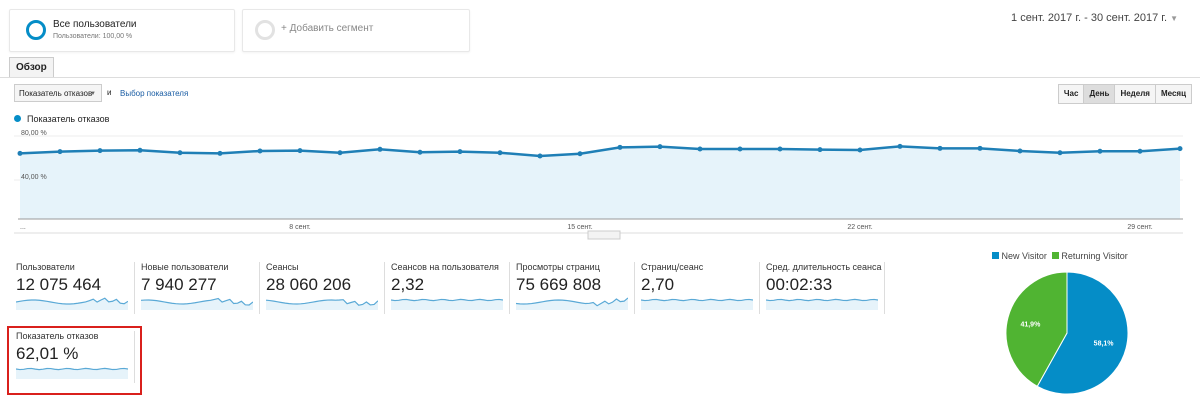  Describe the element at coordinates (1060, 256) in the screenshot. I see `pie-legend: New Visitor Returning Visitor` at that location.